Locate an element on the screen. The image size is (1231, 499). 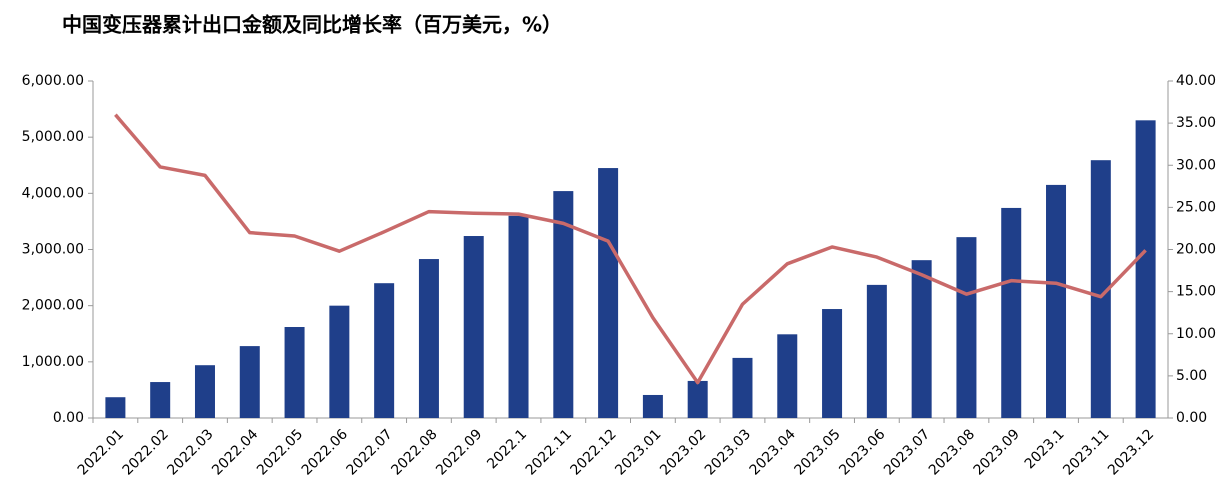
chart-title: 中国变压器累计出口金额及同比增长率（百万美元，%） is located at coordinates (312, 25).